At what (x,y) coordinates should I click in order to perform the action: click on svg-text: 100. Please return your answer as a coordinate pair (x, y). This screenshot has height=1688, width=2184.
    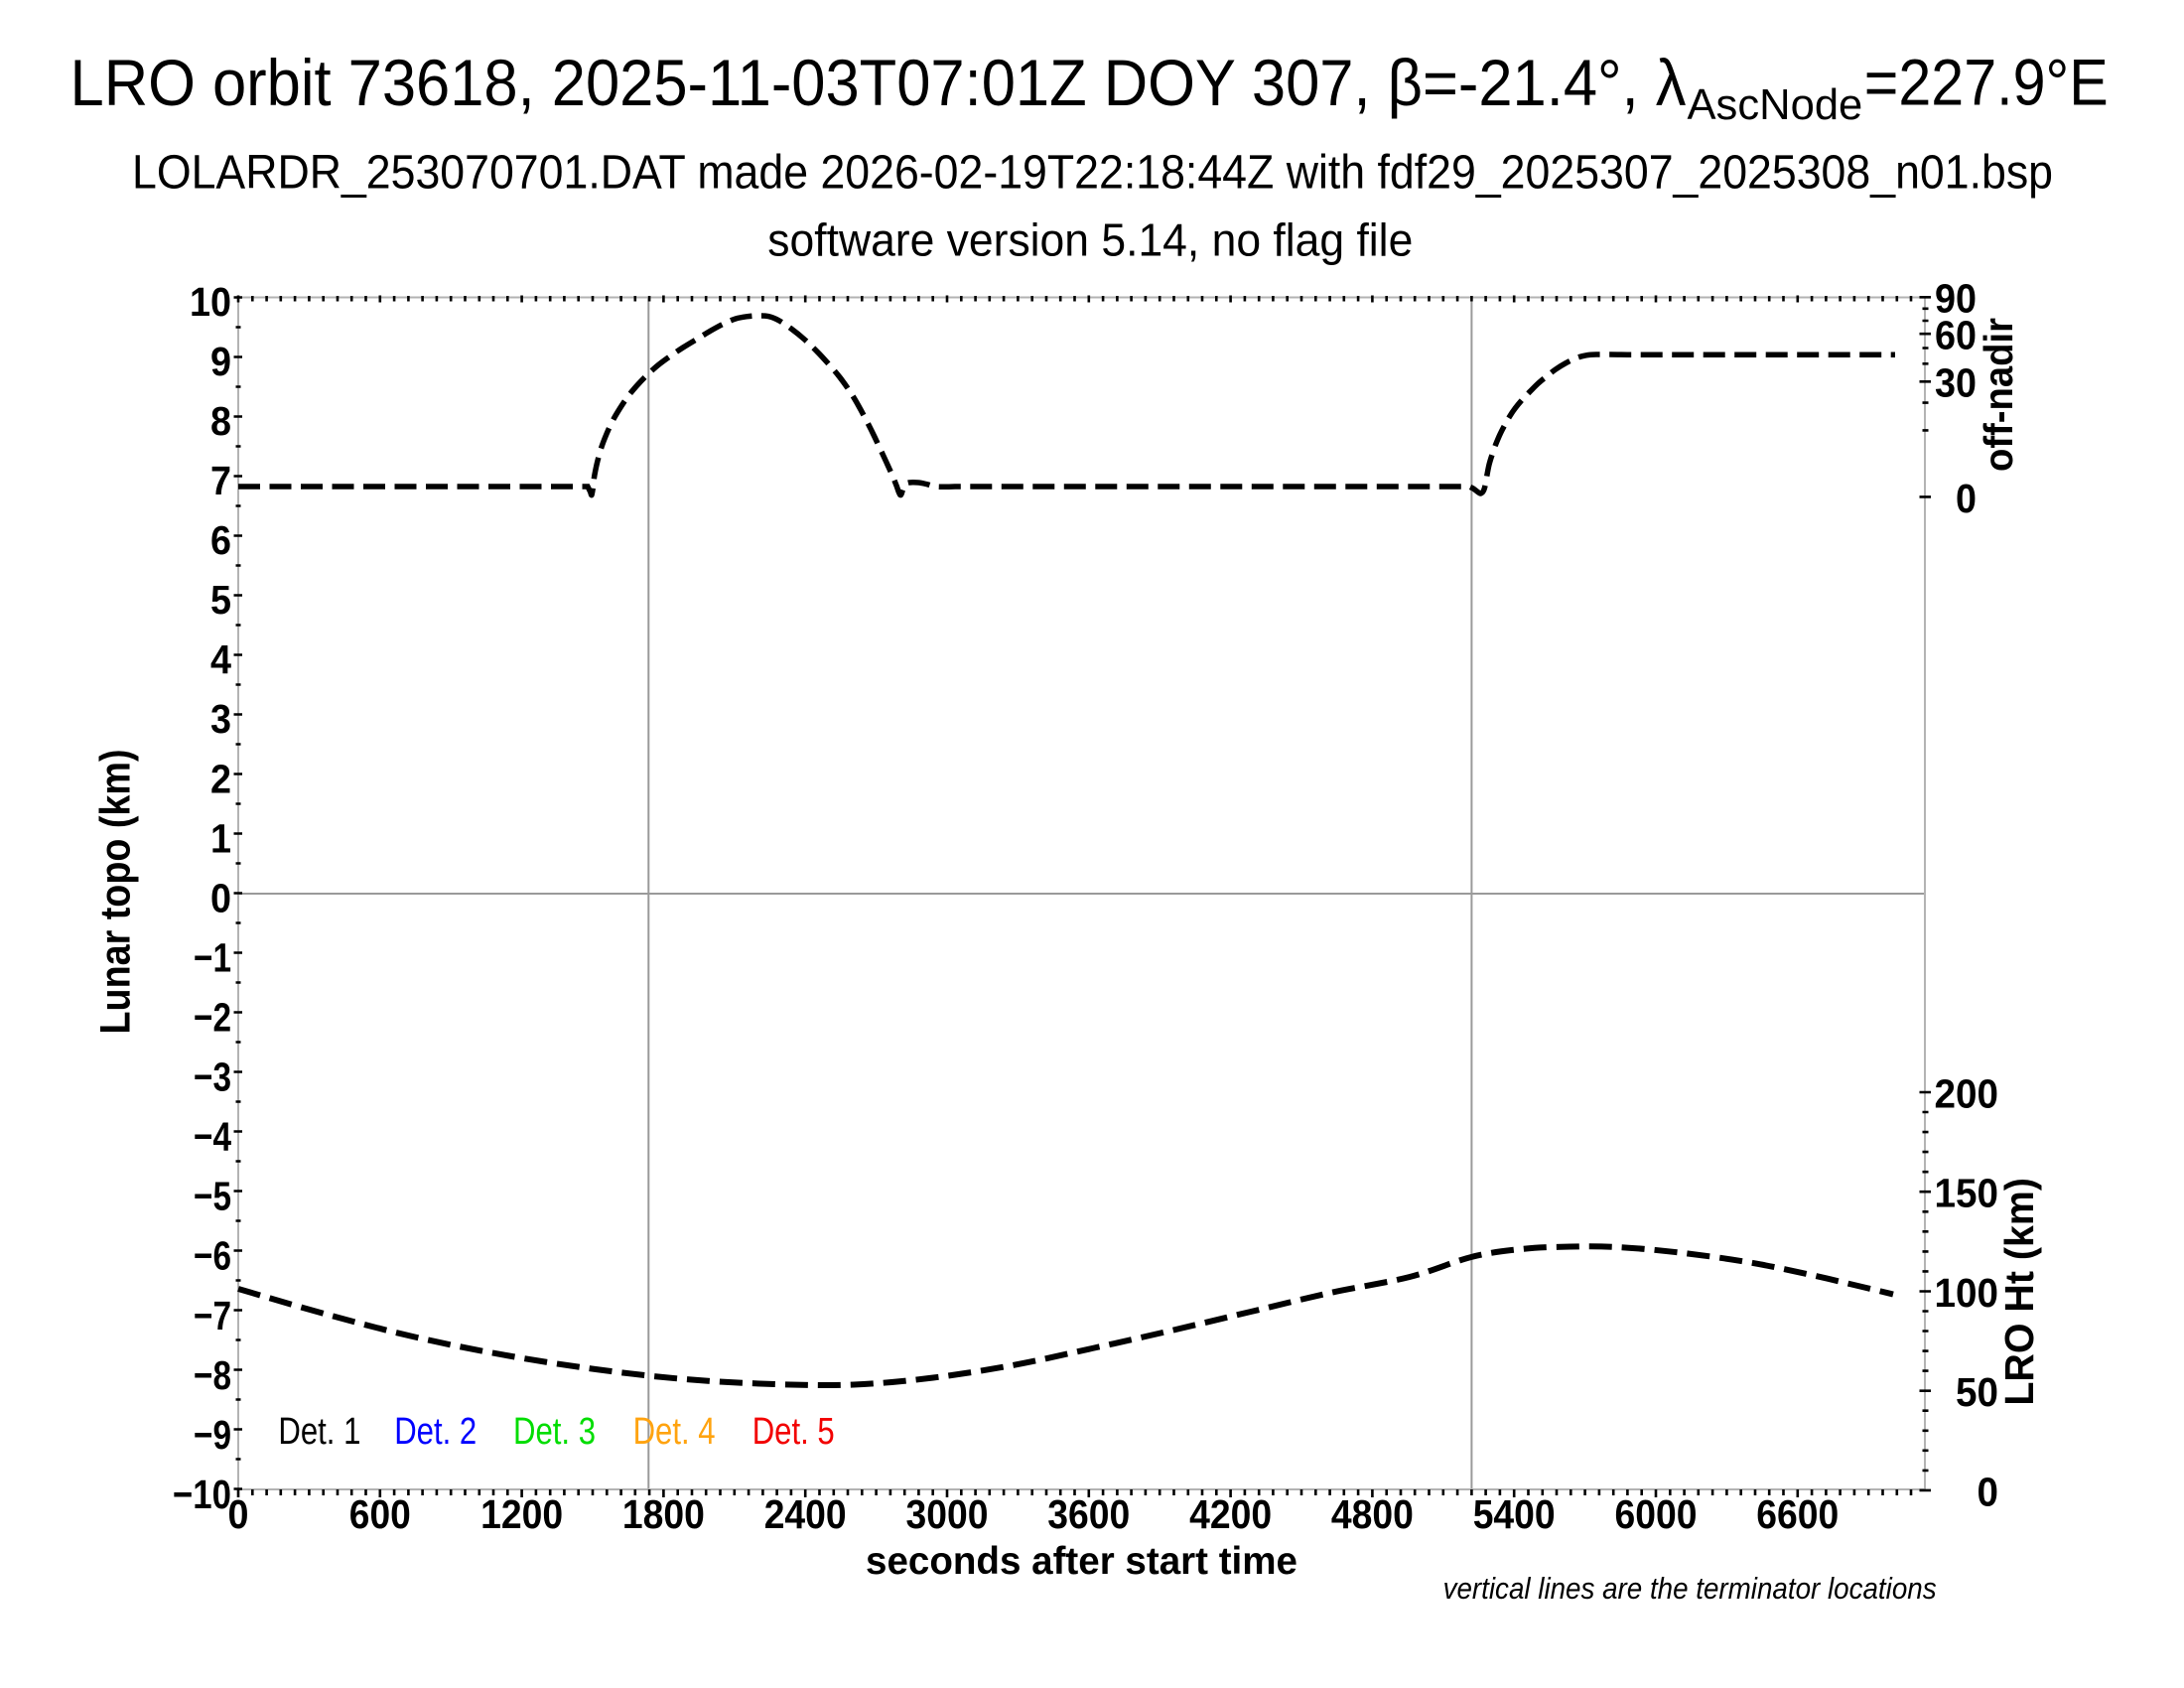
    Looking at the image, I should click on (1967, 1293).